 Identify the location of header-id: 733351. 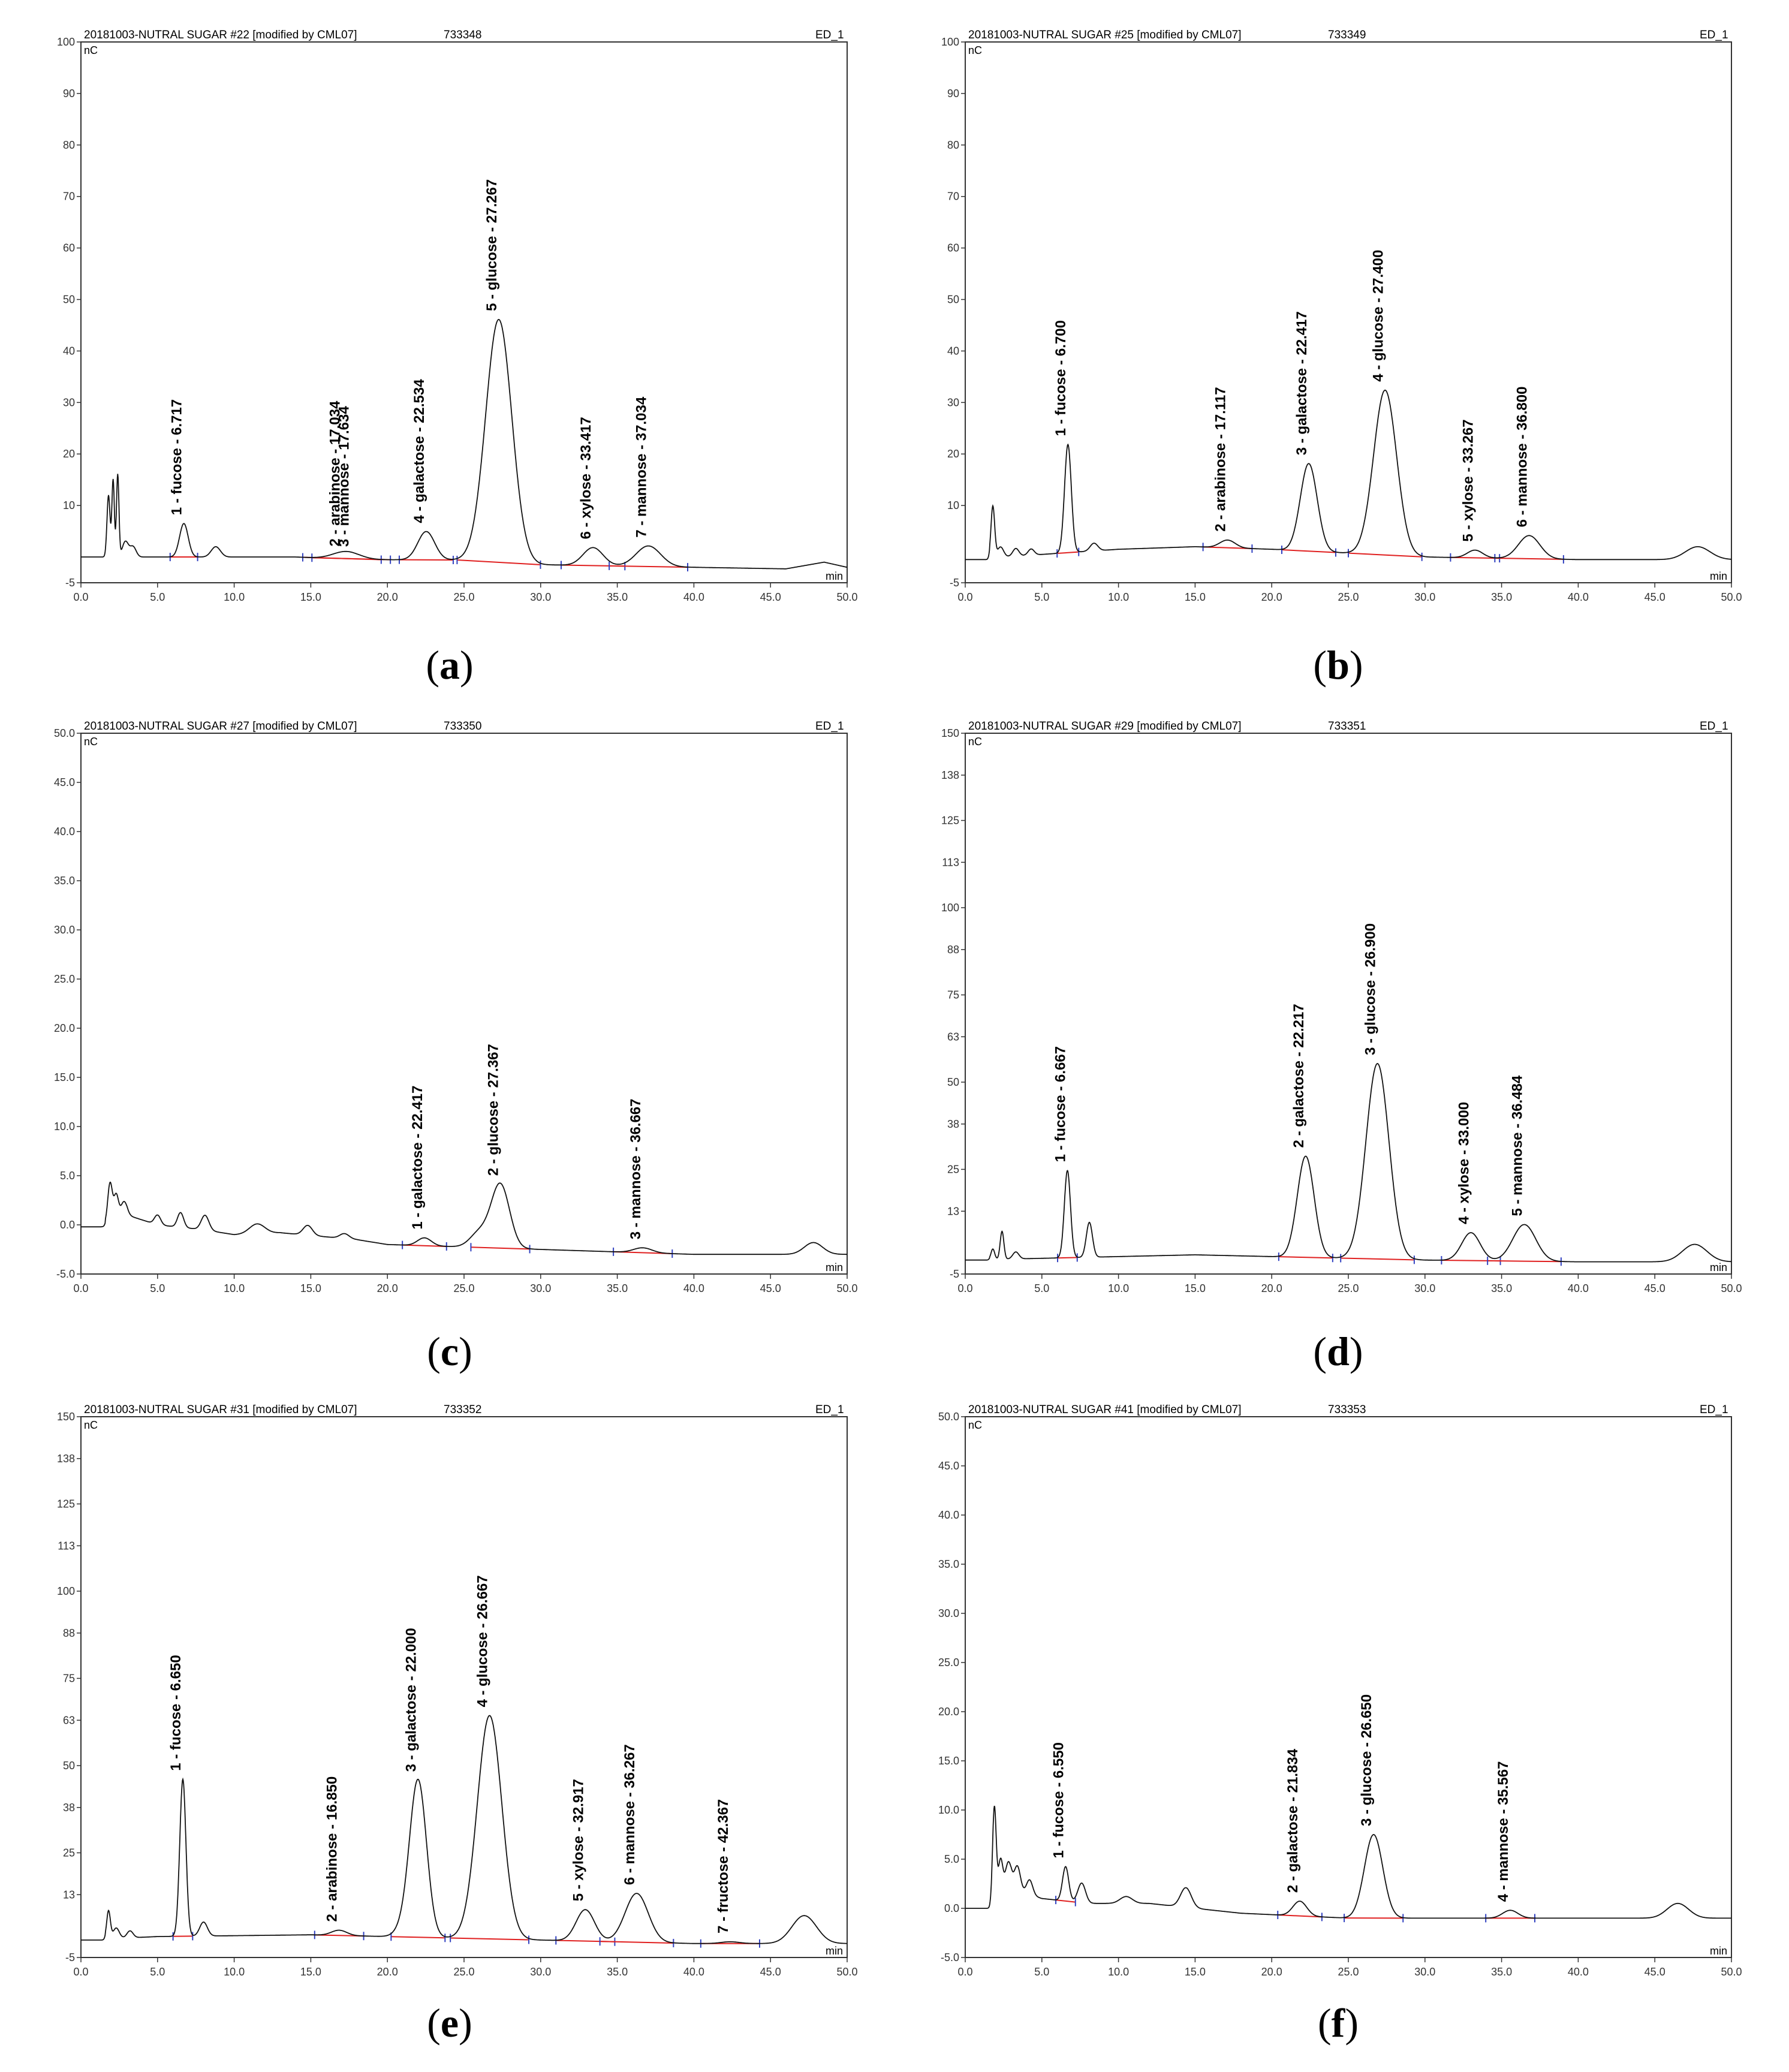
(1347, 726).